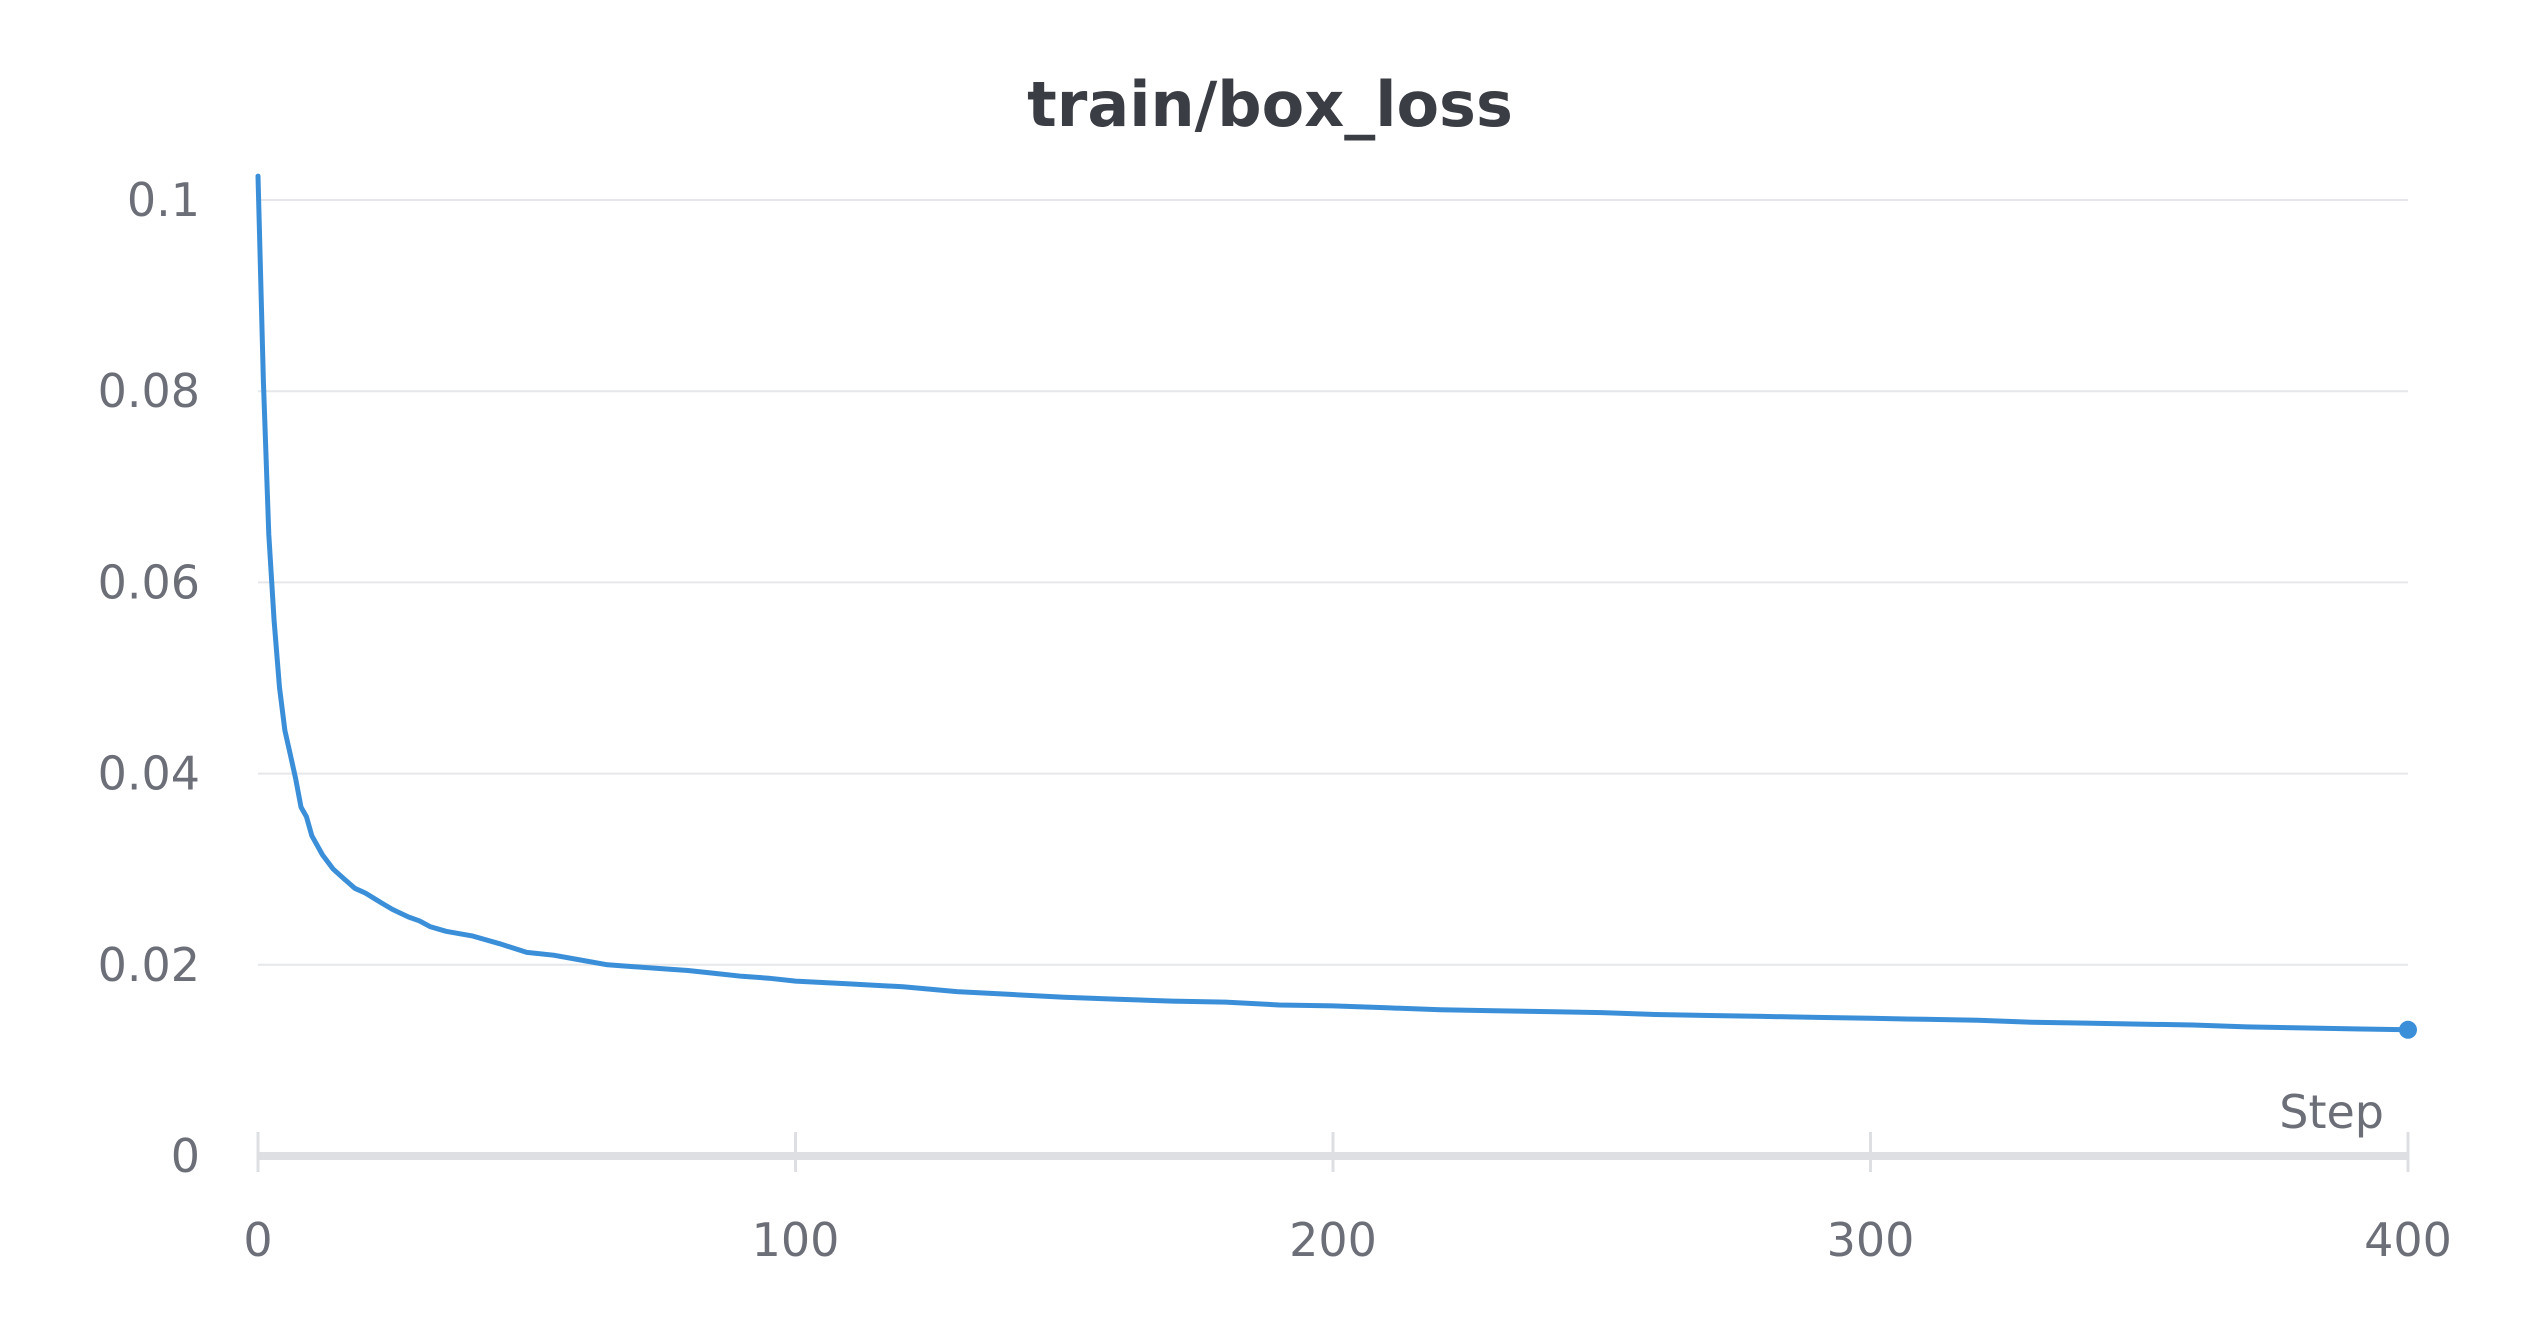  What do you see at coordinates (1270, 104) in the screenshot?
I see `chart-title: train/box_loss` at bounding box center [1270, 104].